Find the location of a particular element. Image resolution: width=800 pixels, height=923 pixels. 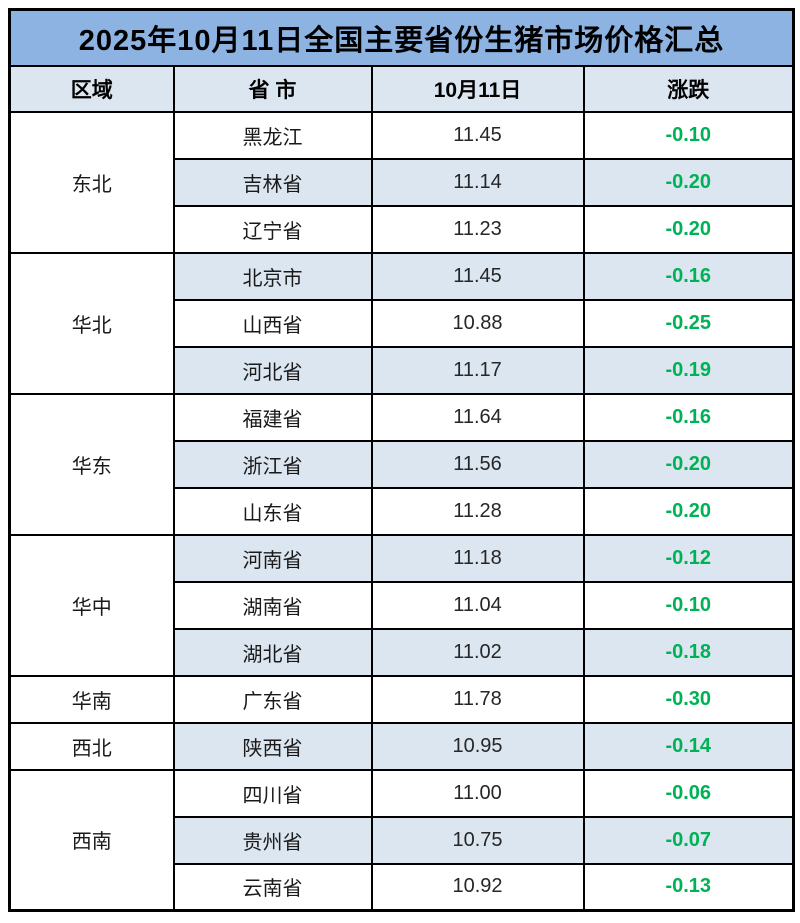

header-province: 省 市 is located at coordinates (272, 88).